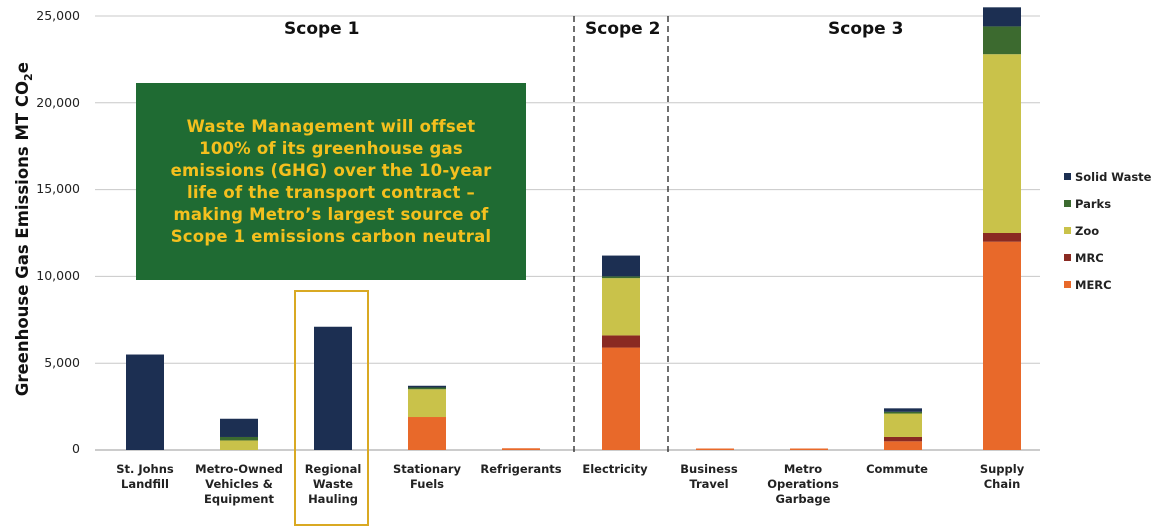 Image resolution: width=1153 pixels, height=529 pixels. I want to click on x-tick-label: Stationary Fuels, so click(427, 476).